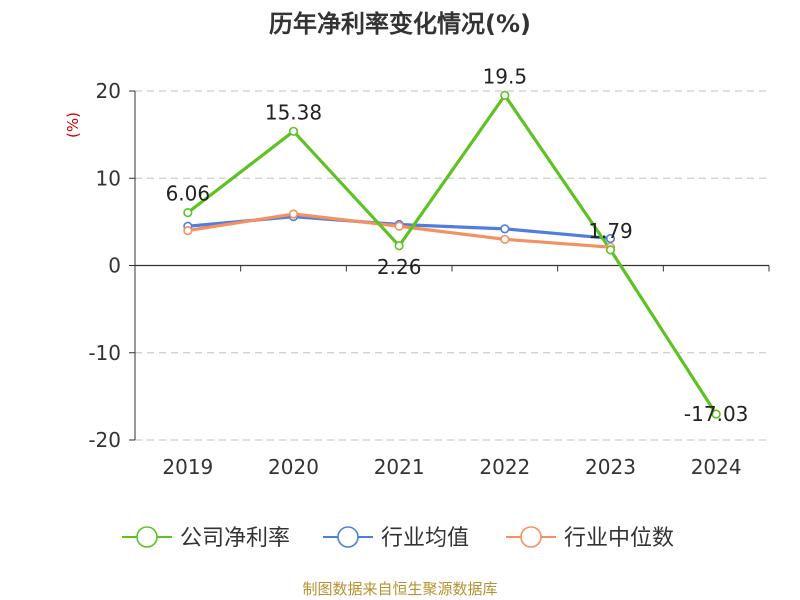 The width and height of the screenshot is (800, 600). Describe the element at coordinates (504, 467) in the screenshot. I see `x-tick-label: 2022` at that location.